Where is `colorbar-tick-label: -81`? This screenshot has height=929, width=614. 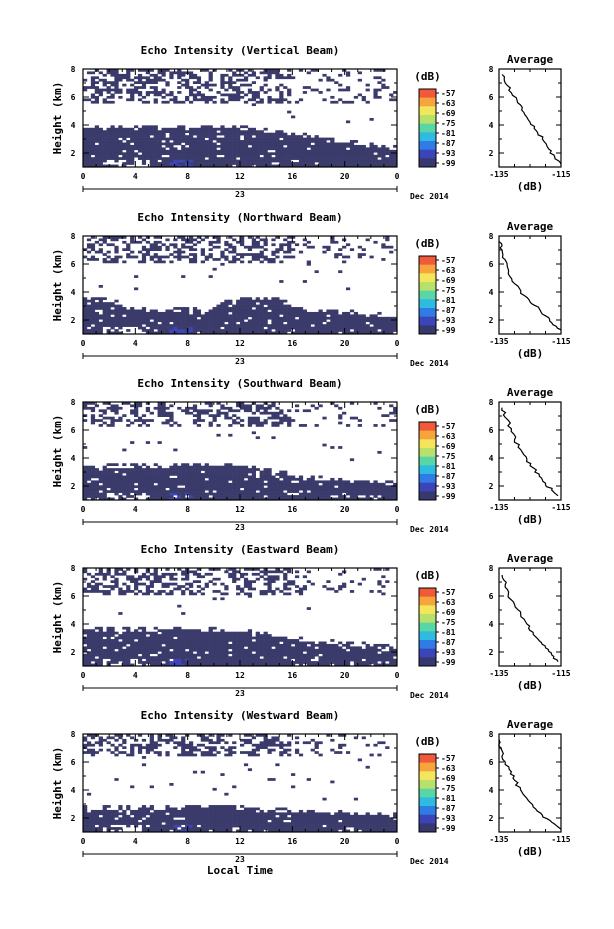
colorbar-tick-label: -81 is located at coordinates (448, 466).